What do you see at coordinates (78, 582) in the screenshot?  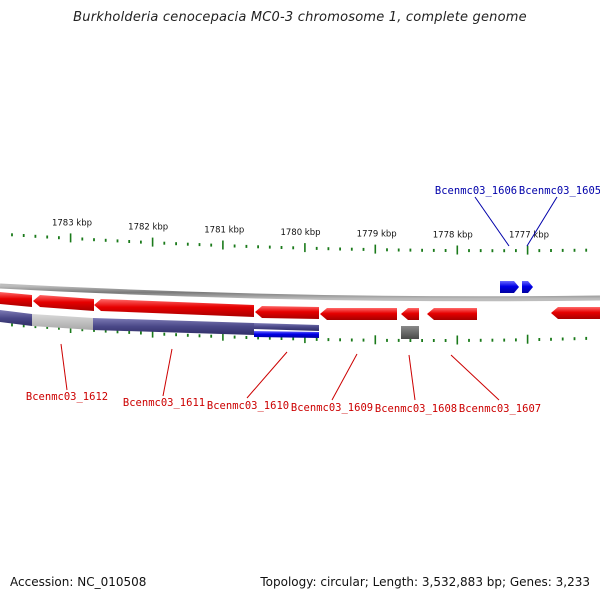 I see `accession-text: Accession: NC_010508` at bounding box center [78, 582].